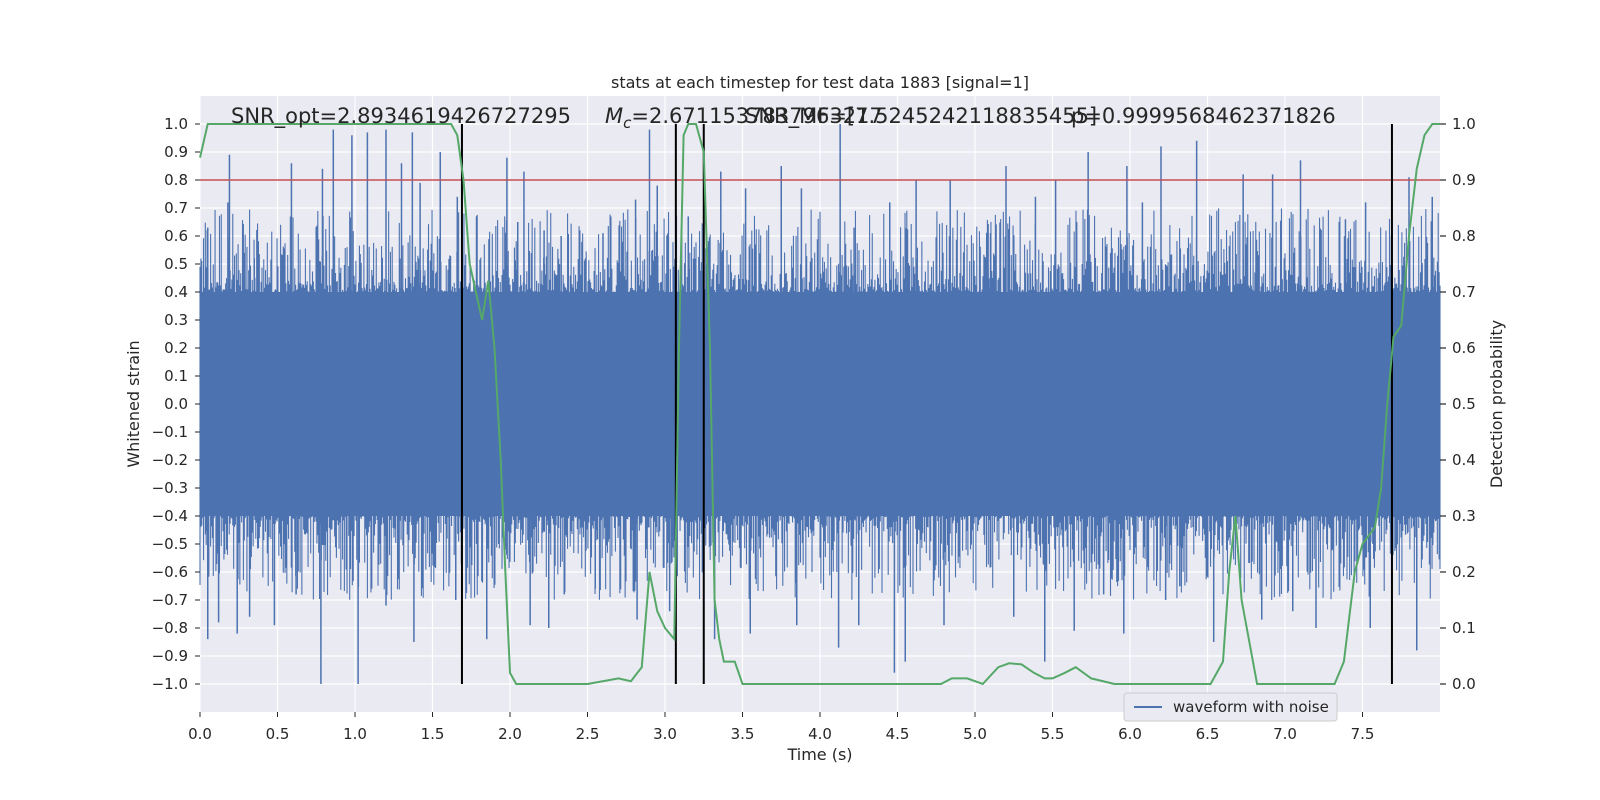 The height and width of the screenshot is (800, 1600). Describe the element at coordinates (401, 116) in the screenshot. I see `annotation-snr-opt: SNR_opt=2.8934619426727295` at that location.